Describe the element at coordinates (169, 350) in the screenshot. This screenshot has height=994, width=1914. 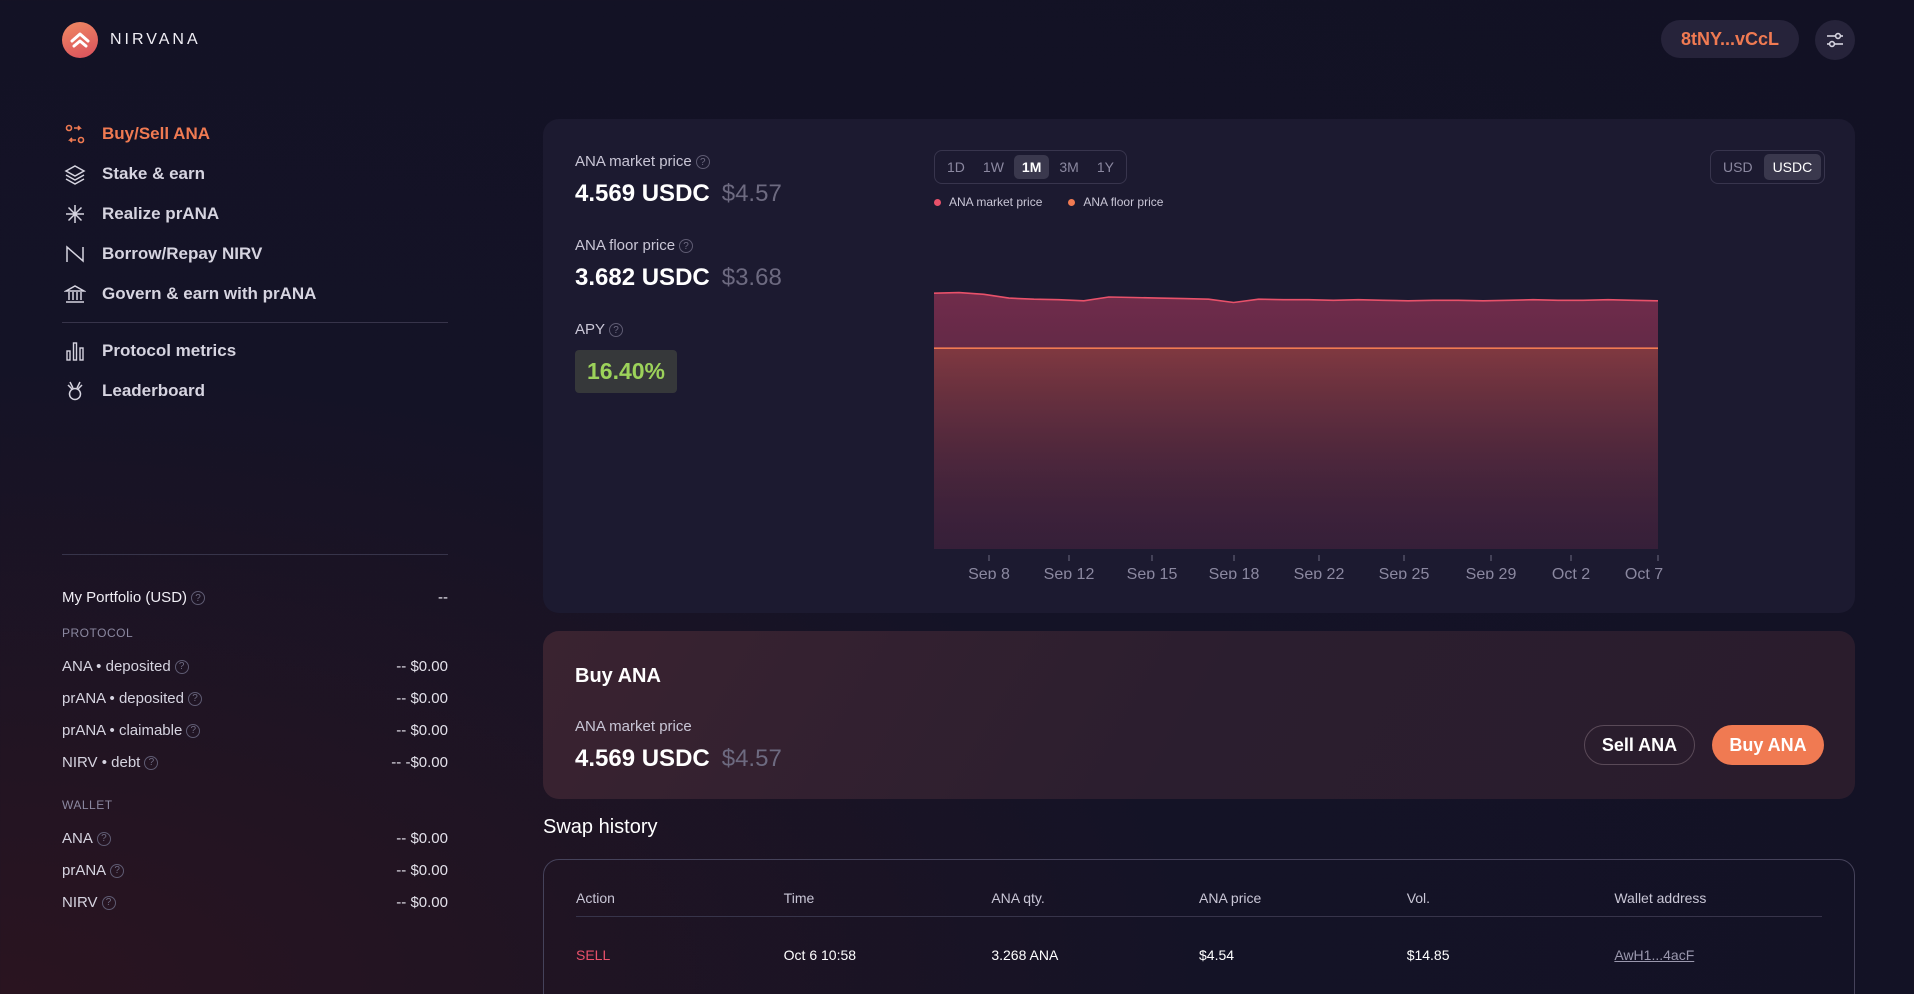
I see `nav-label: Protocol metrics` at that location.